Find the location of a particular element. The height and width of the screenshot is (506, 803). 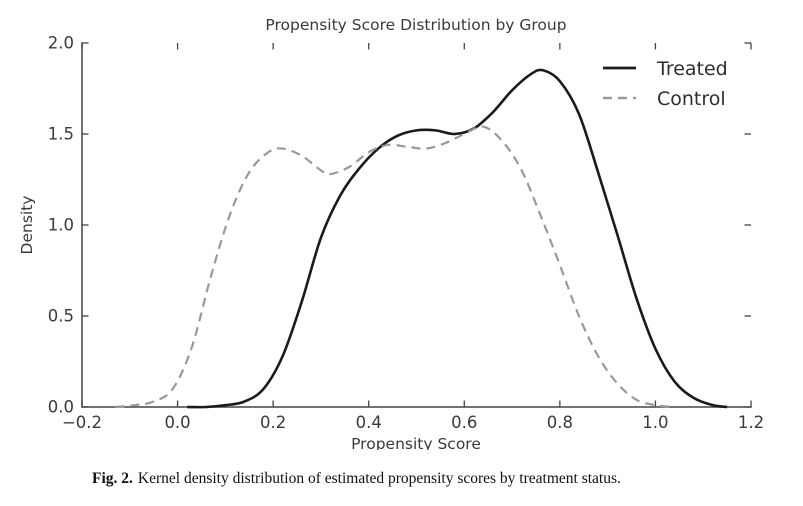

y-tick-label: 1.5 is located at coordinates (61, 134).